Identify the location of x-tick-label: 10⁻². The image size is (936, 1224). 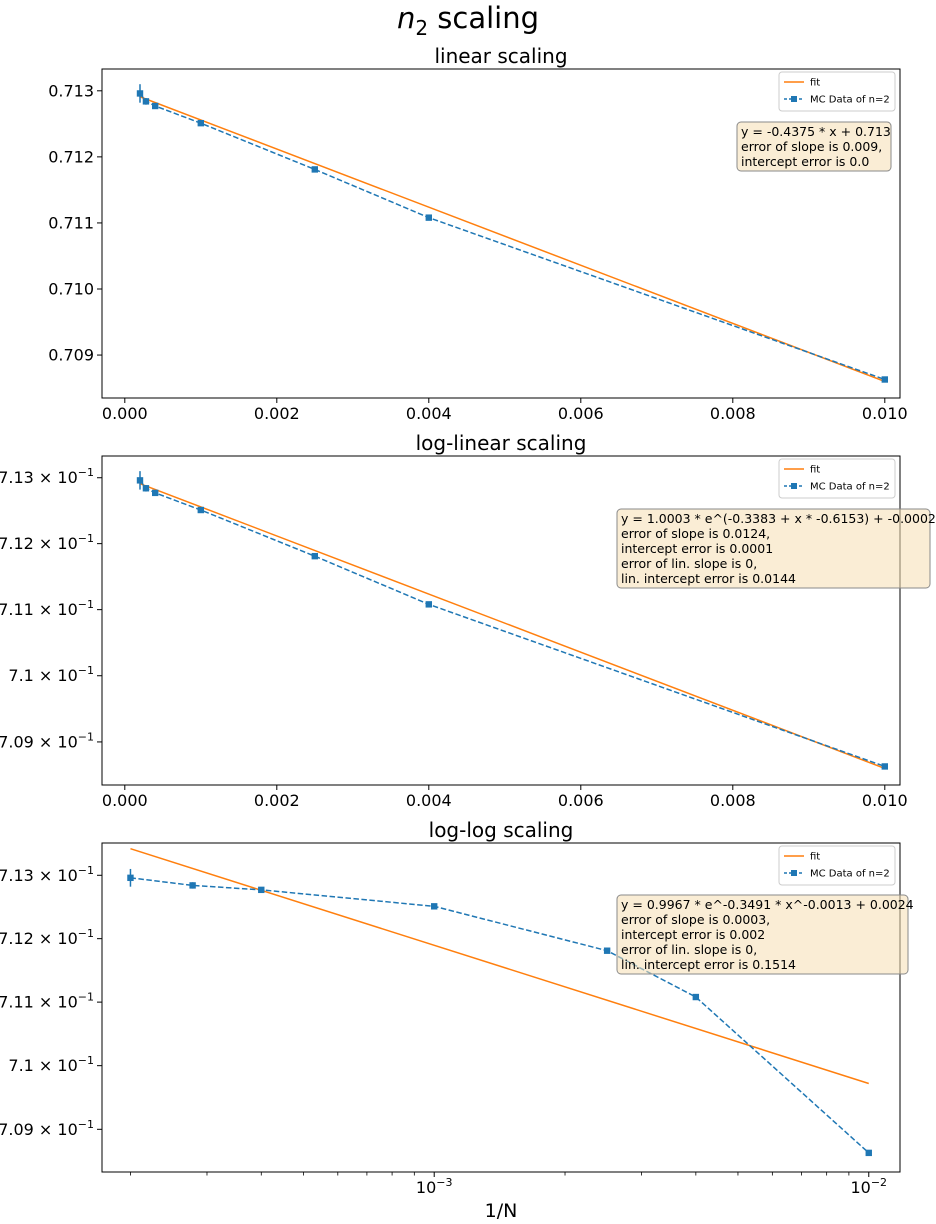
(868, 1186).